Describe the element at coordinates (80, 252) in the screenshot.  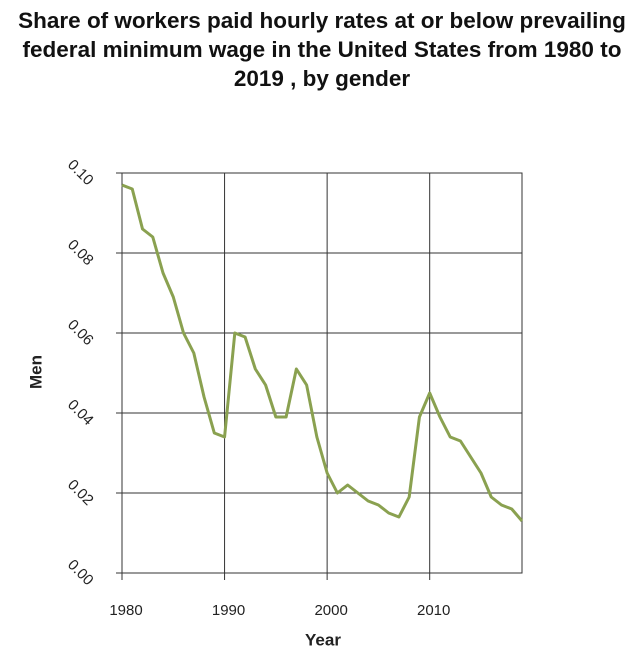
I see `y-tick-label: 0.08` at that location.